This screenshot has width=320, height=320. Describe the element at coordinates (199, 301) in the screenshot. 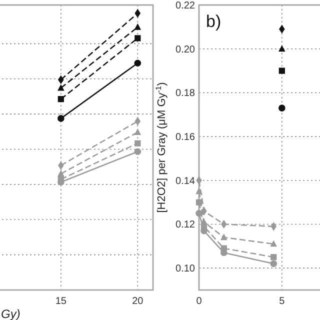

I see `x-tick-label: 0` at that location.